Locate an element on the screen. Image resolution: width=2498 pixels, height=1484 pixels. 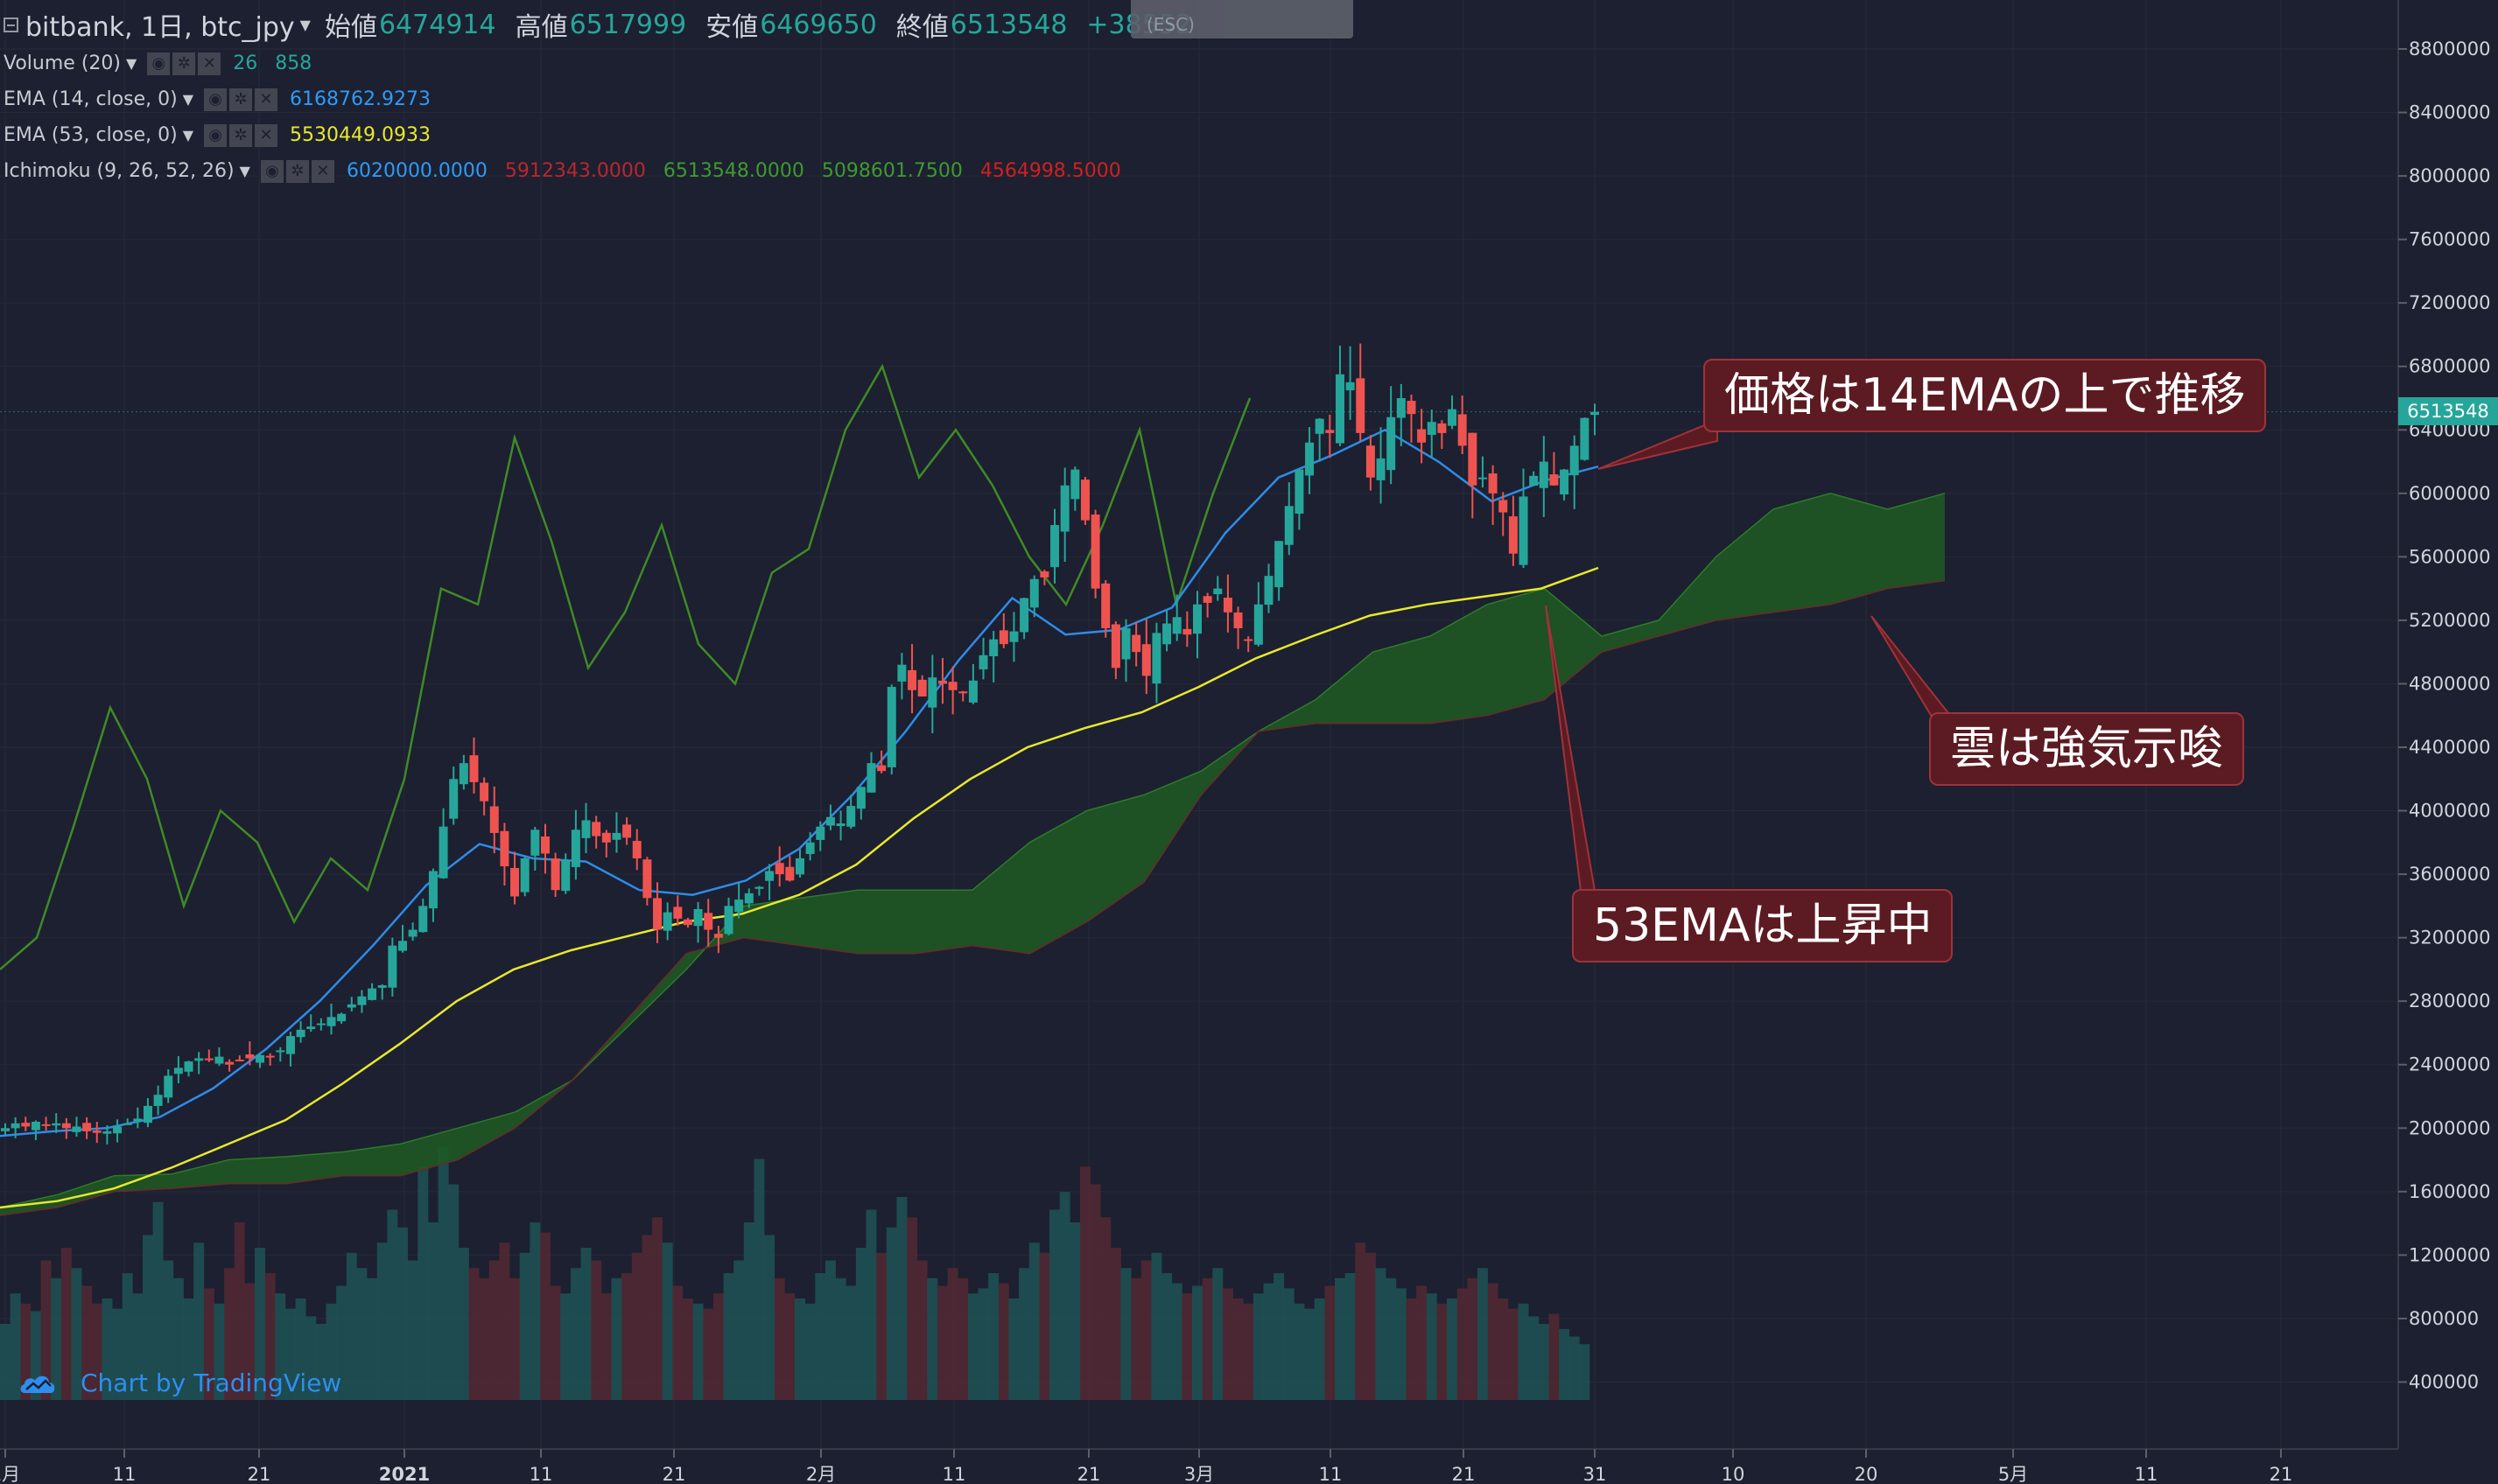
volume-gear-icon: ✲ is located at coordinates (184, 63).